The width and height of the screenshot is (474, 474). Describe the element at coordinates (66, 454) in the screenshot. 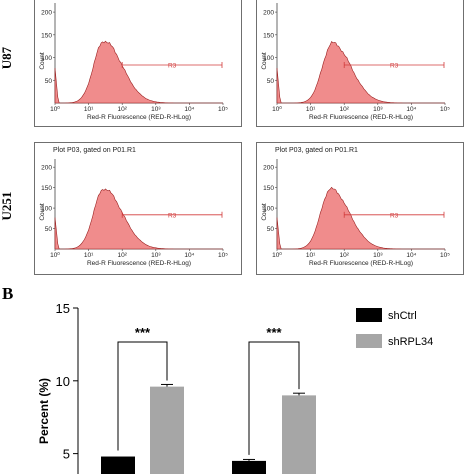

I see `bar-y-tick-label: 5` at that location.